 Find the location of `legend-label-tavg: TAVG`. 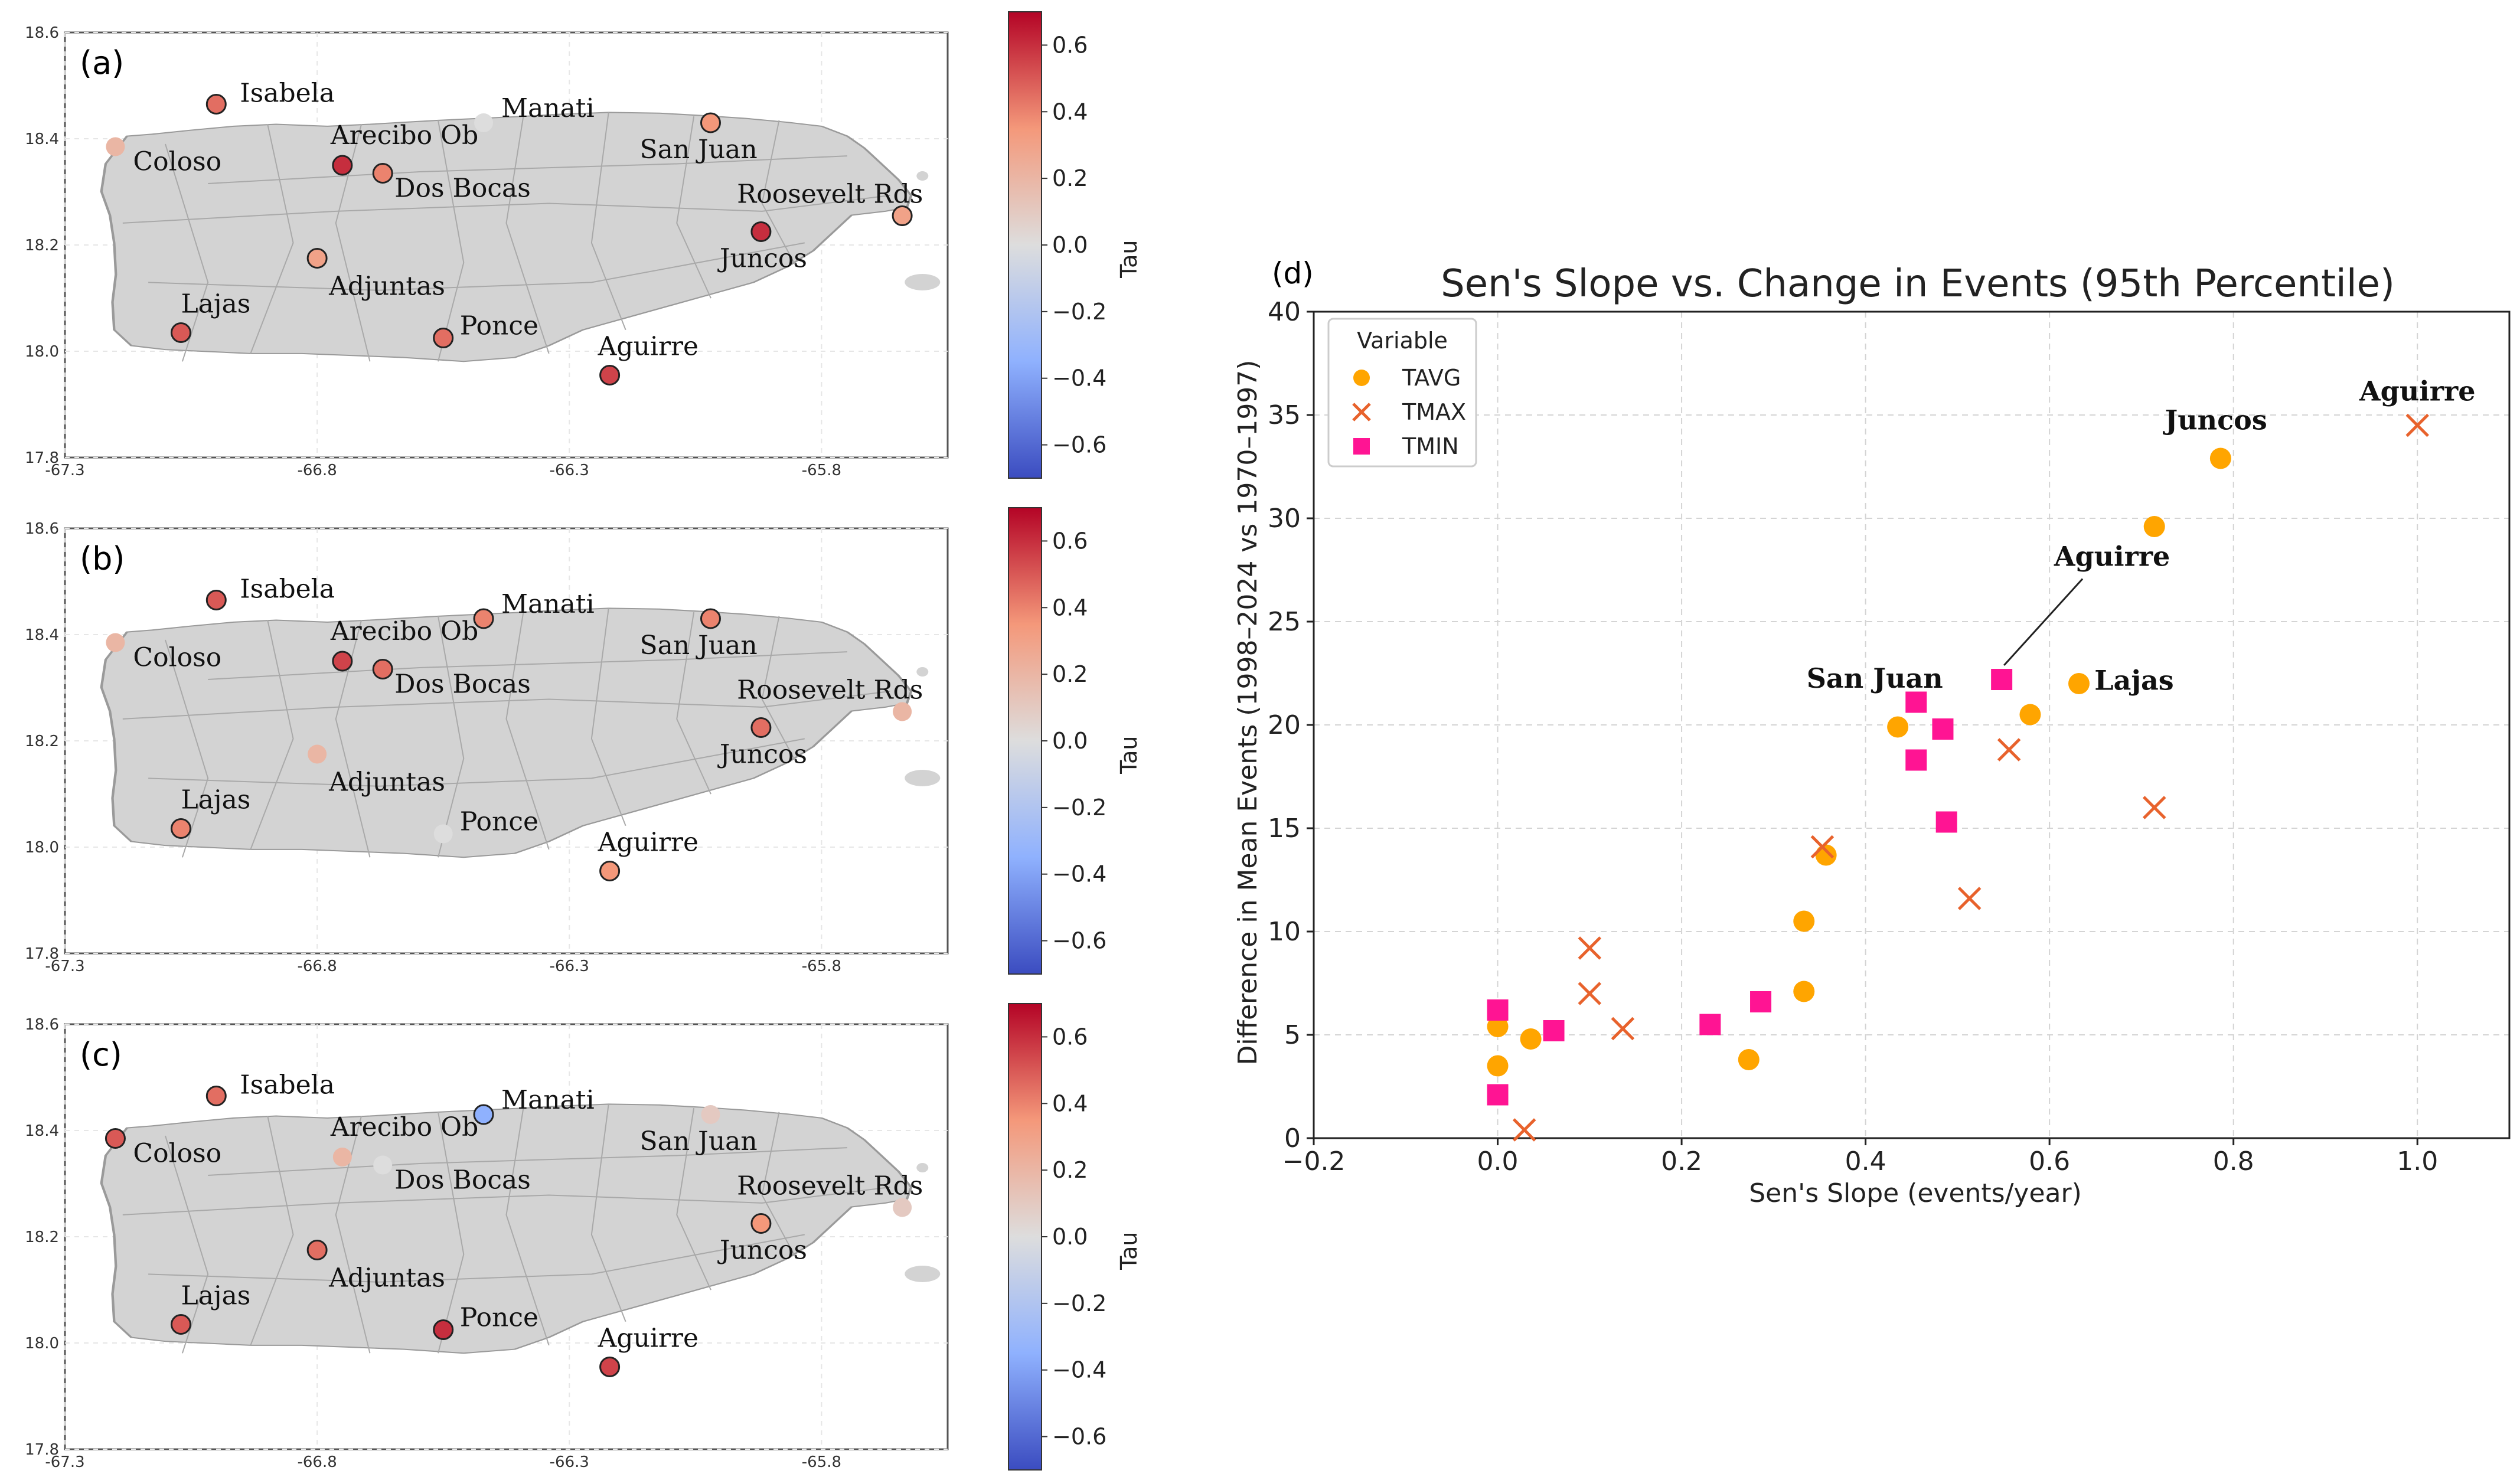

legend-label-tavg: TAVG is located at coordinates (1431, 378).